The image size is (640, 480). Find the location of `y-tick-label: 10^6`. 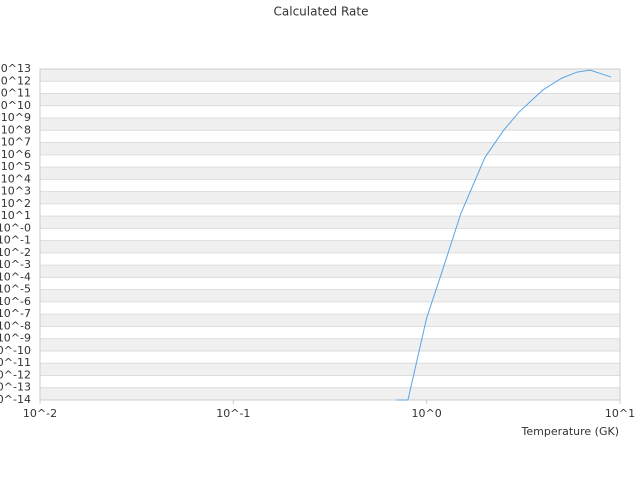

y-tick-label: 10^6 is located at coordinates (16, 154).